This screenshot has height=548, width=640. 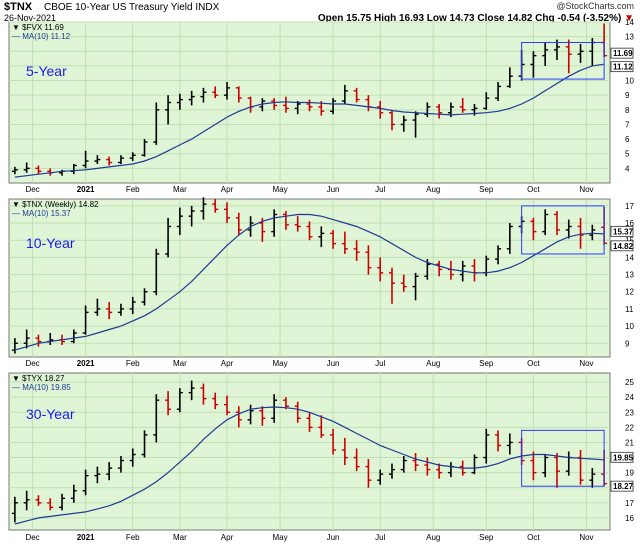 I want to click on symbol-title: $TNX, so click(x=18, y=7).